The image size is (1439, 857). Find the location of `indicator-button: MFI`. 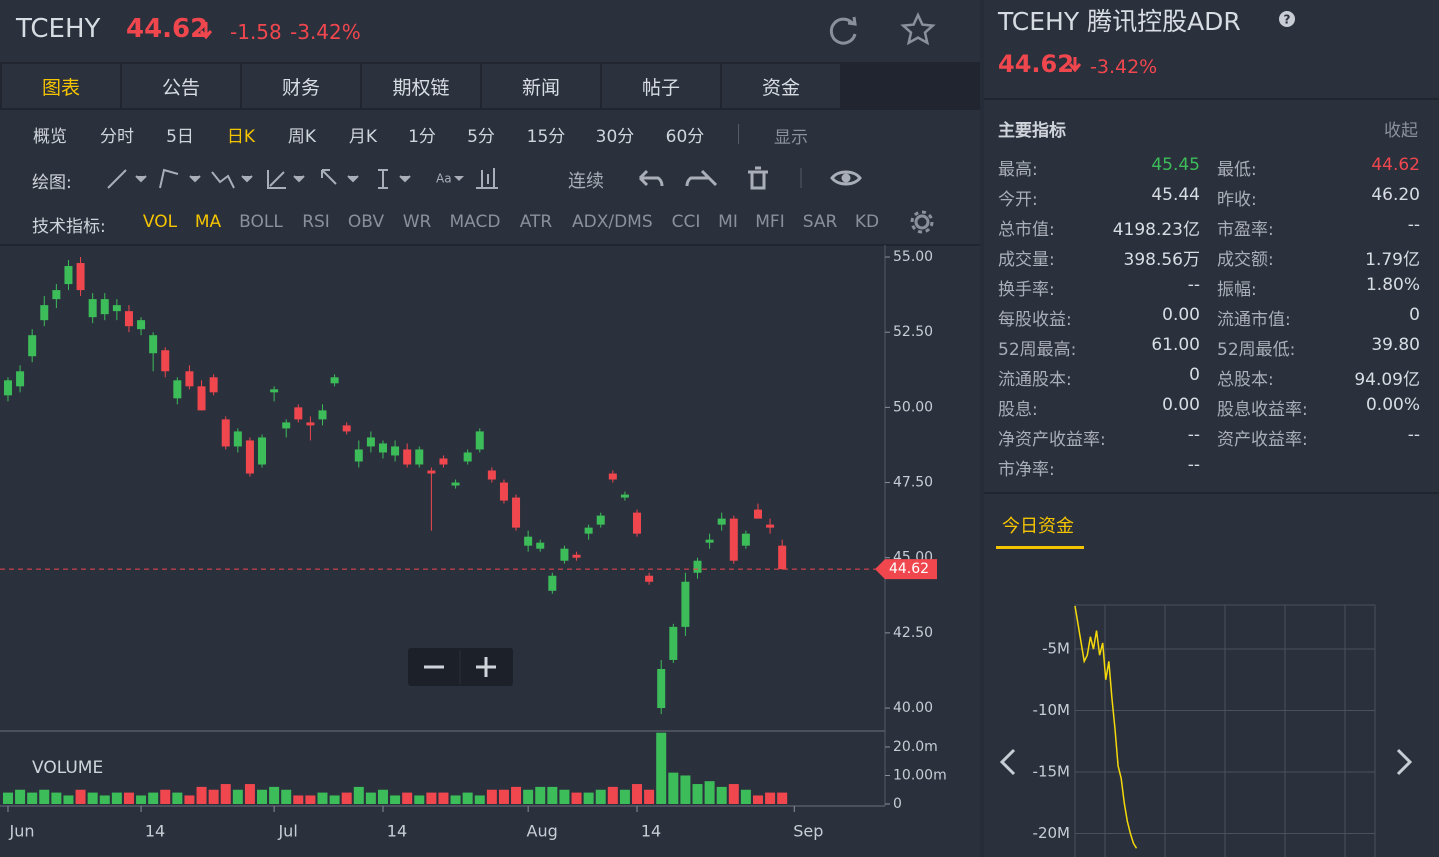

indicator-button: MFI is located at coordinates (770, 222).